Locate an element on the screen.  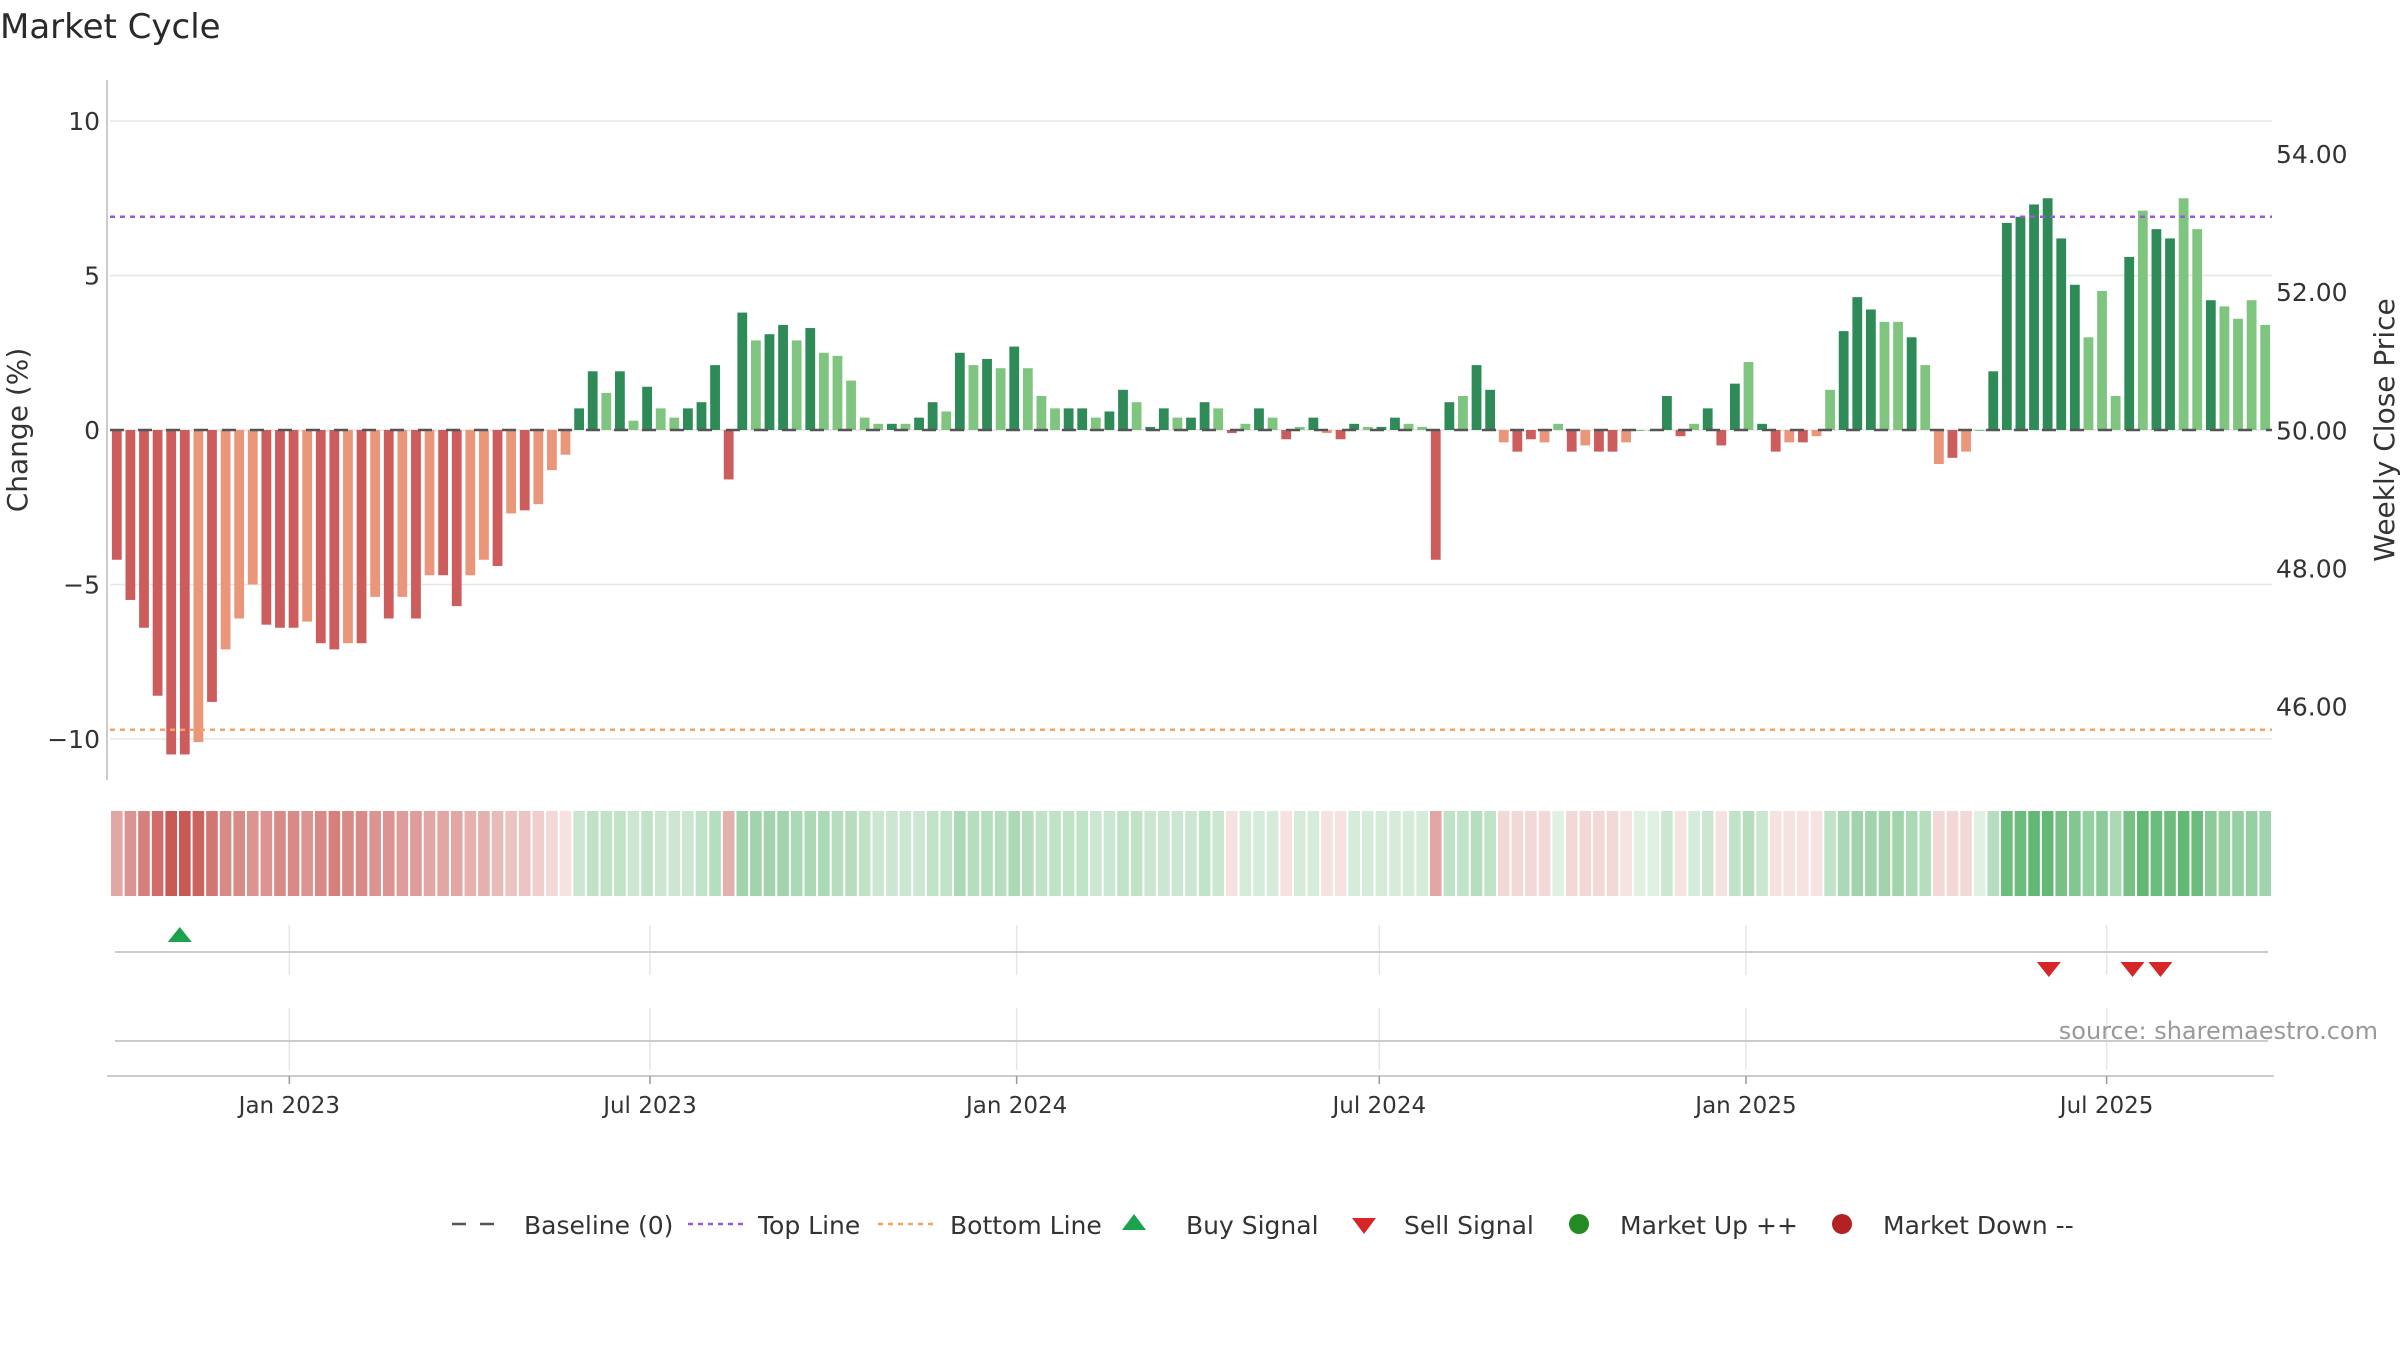
y-tick-label: 5 is located at coordinates (92, 276).